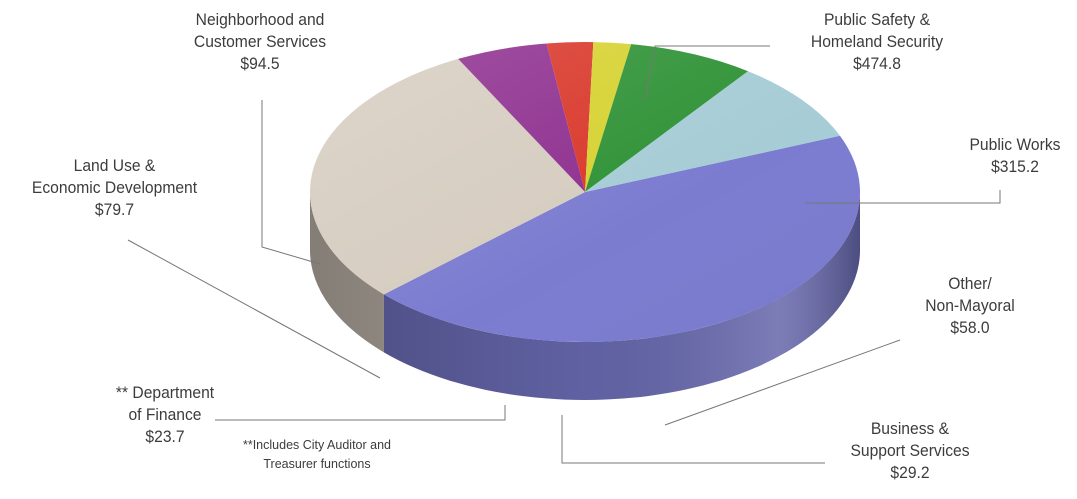 This screenshot has width=1077, height=499. Describe the element at coordinates (114, 188) in the screenshot. I see `slice-label-land-use: Land Use & Economic Development $79.7` at that location.